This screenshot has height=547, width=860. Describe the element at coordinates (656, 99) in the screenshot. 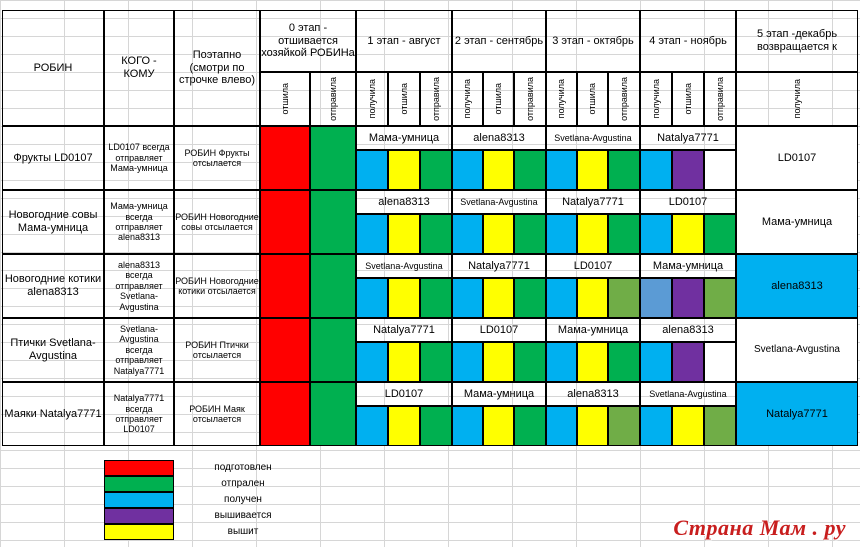

I see `sub-stage4-0: получила` at that location.